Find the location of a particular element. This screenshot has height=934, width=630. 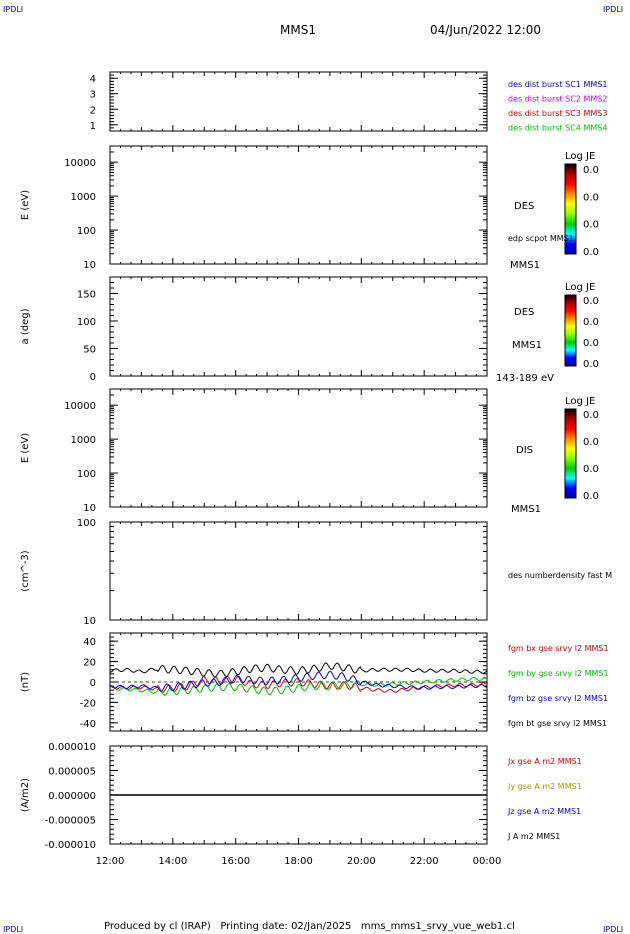

x-tick-label: 00:00 is located at coordinates (487, 861).